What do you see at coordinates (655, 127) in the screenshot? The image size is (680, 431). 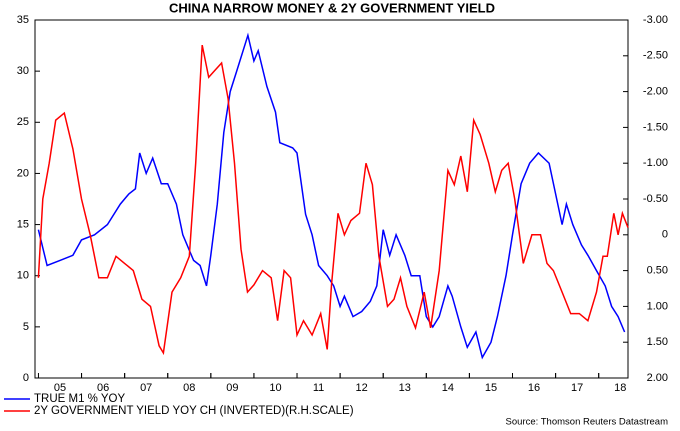 I see `y2-tick-label: -1.50` at bounding box center [655, 127].